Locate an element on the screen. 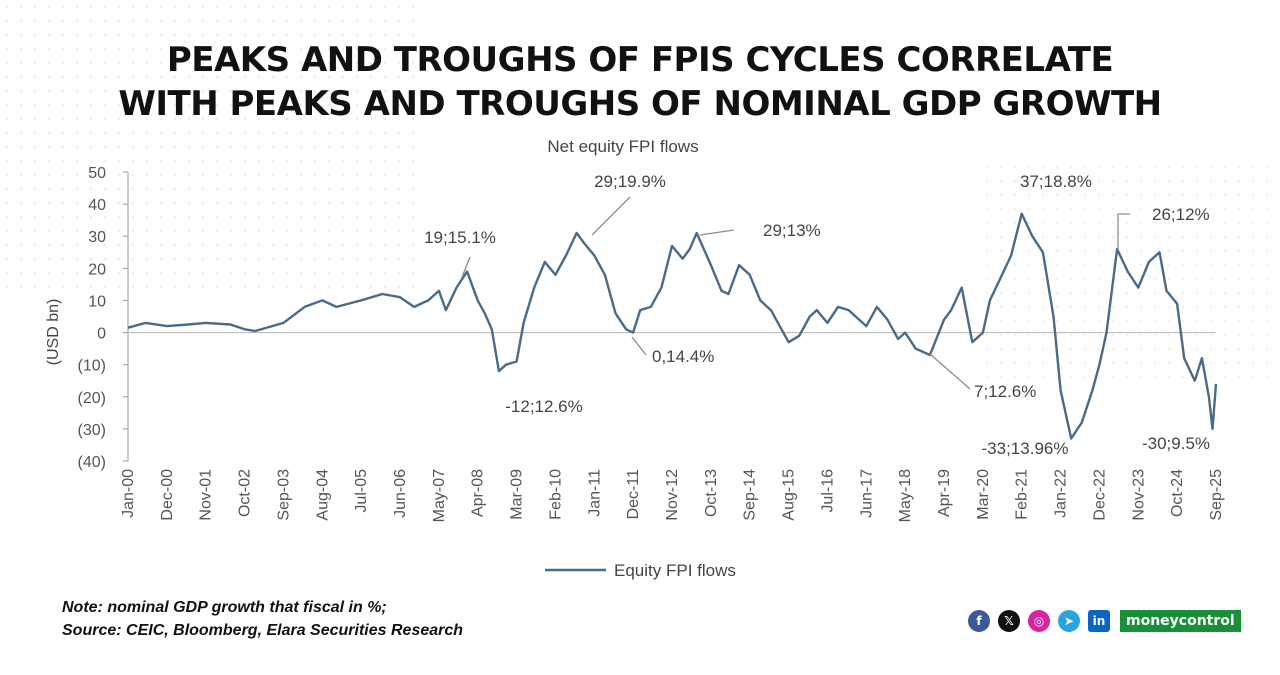 The height and width of the screenshot is (675, 1280). x-tick-label: Mar-20 is located at coordinates (983, 494).